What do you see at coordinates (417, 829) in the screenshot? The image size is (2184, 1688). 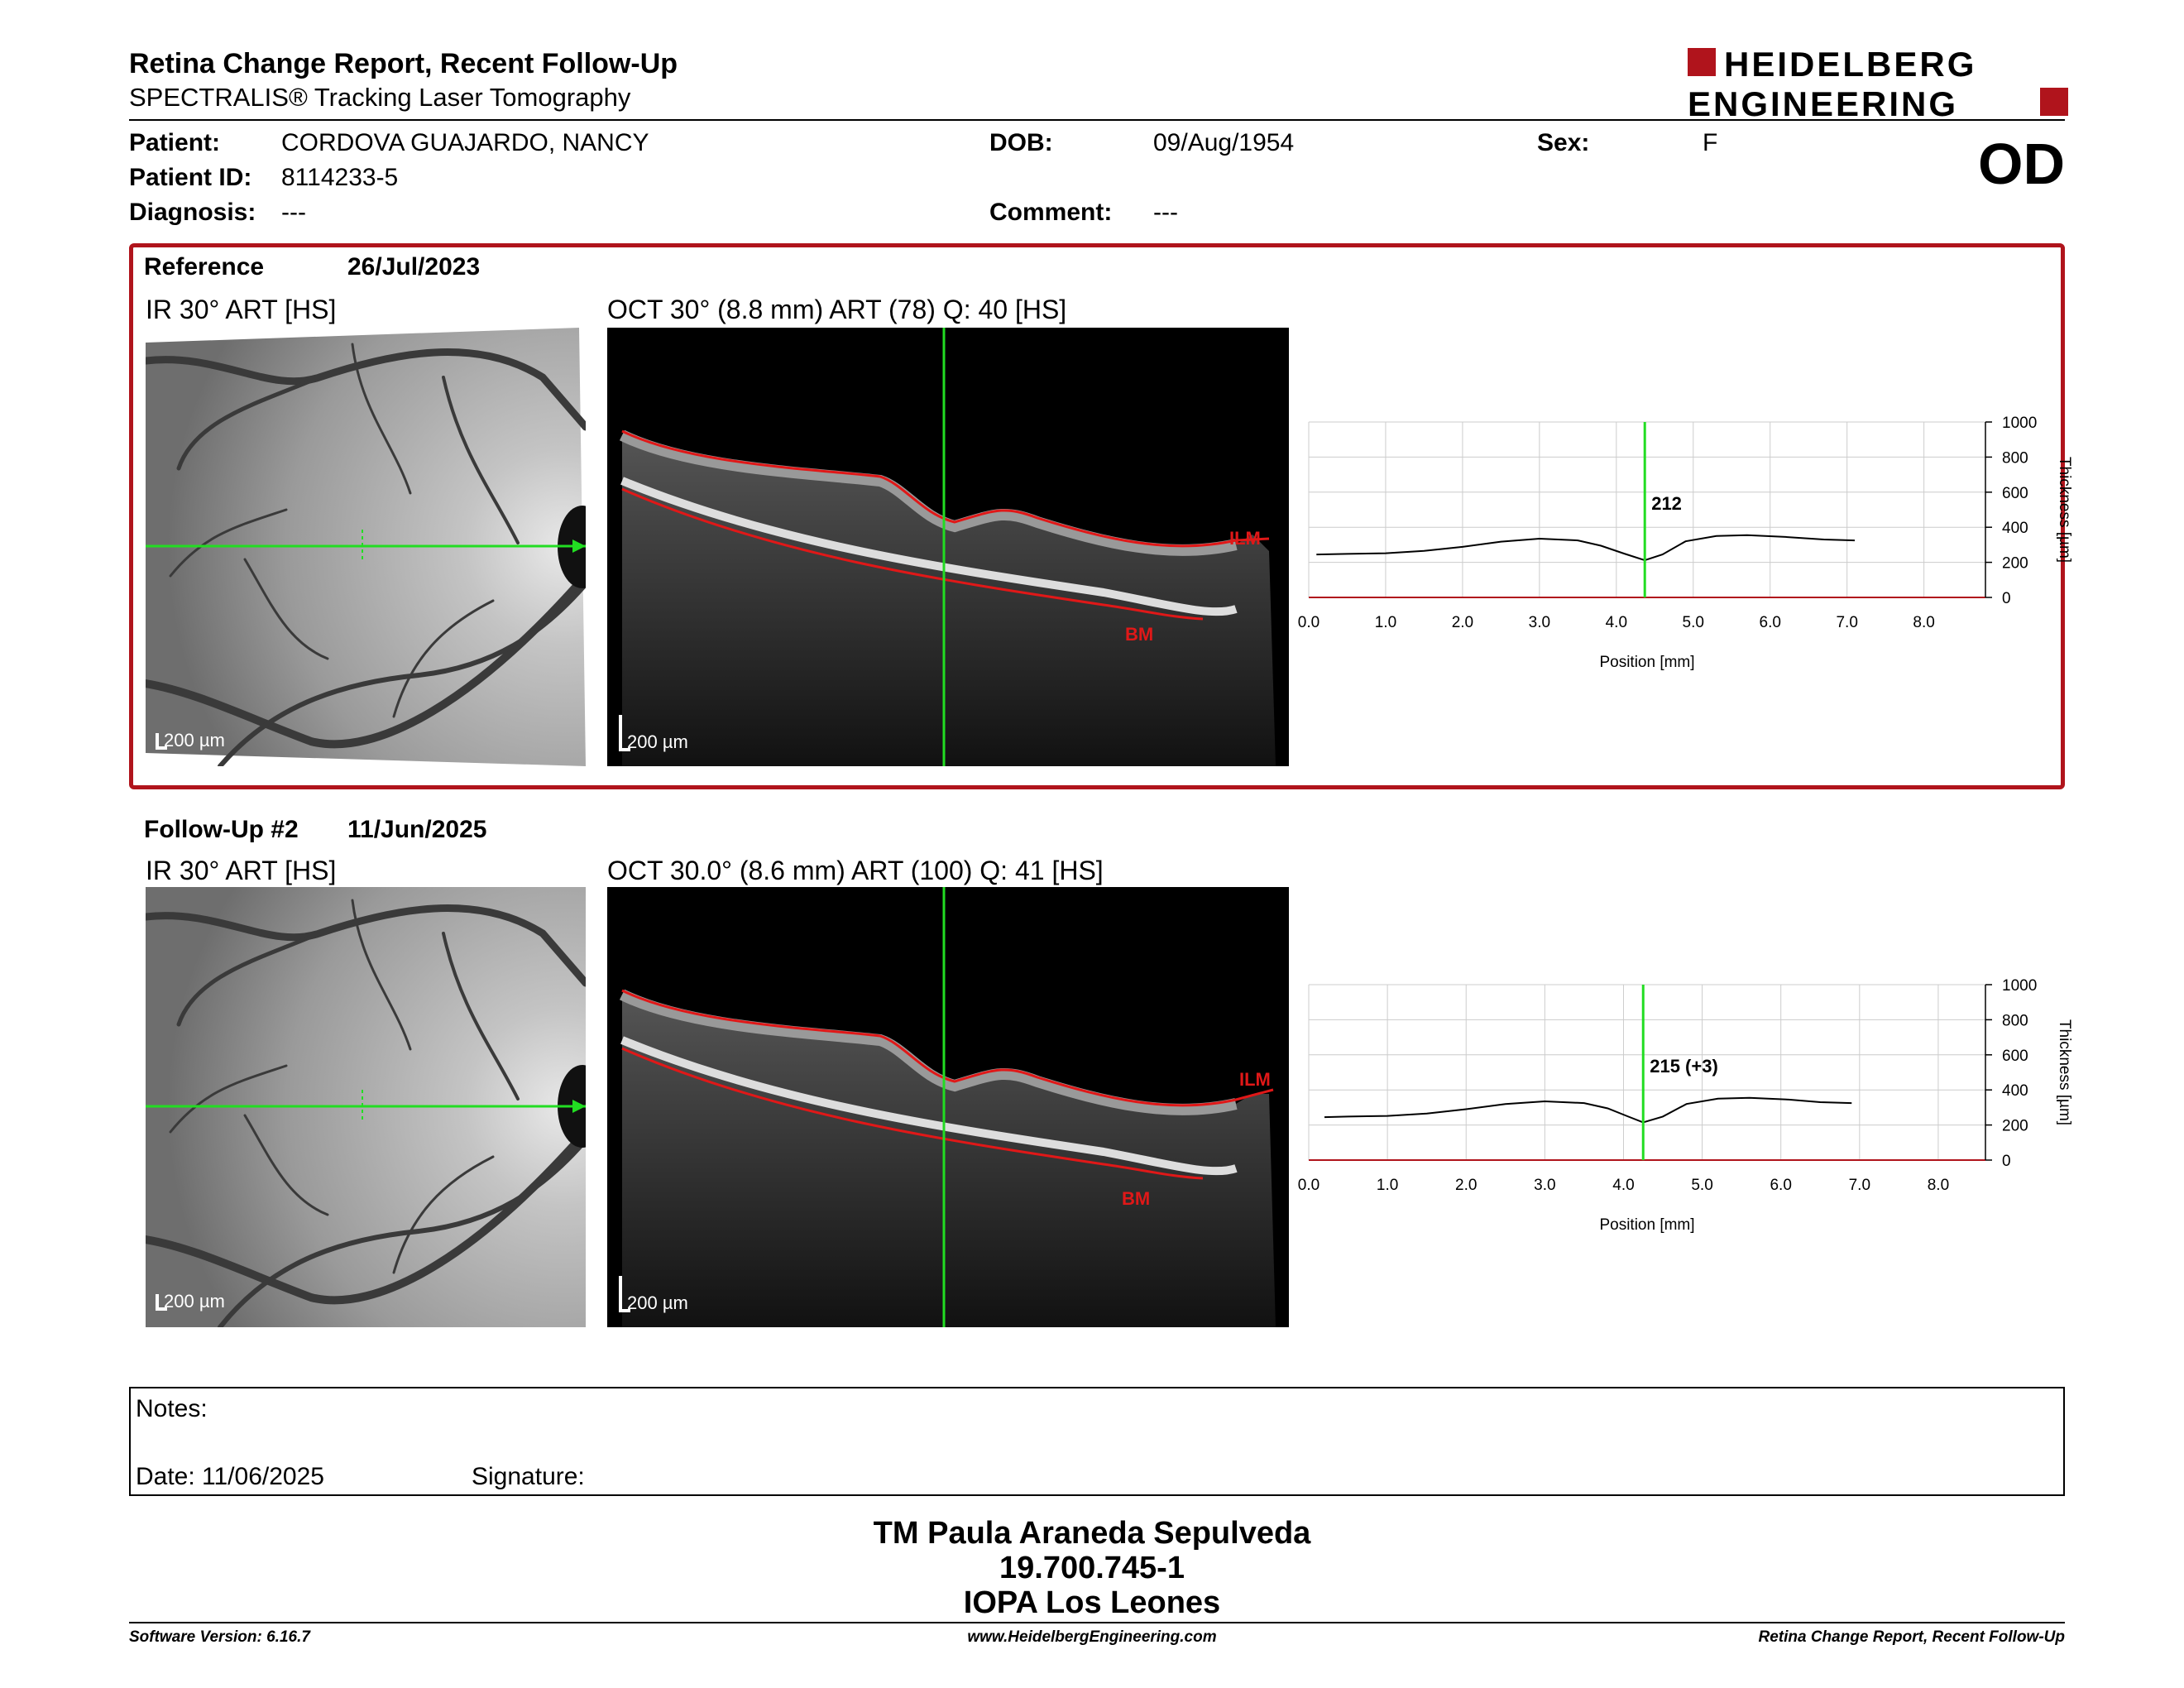 I see `followup-date: 11/Jun/2025` at bounding box center [417, 829].